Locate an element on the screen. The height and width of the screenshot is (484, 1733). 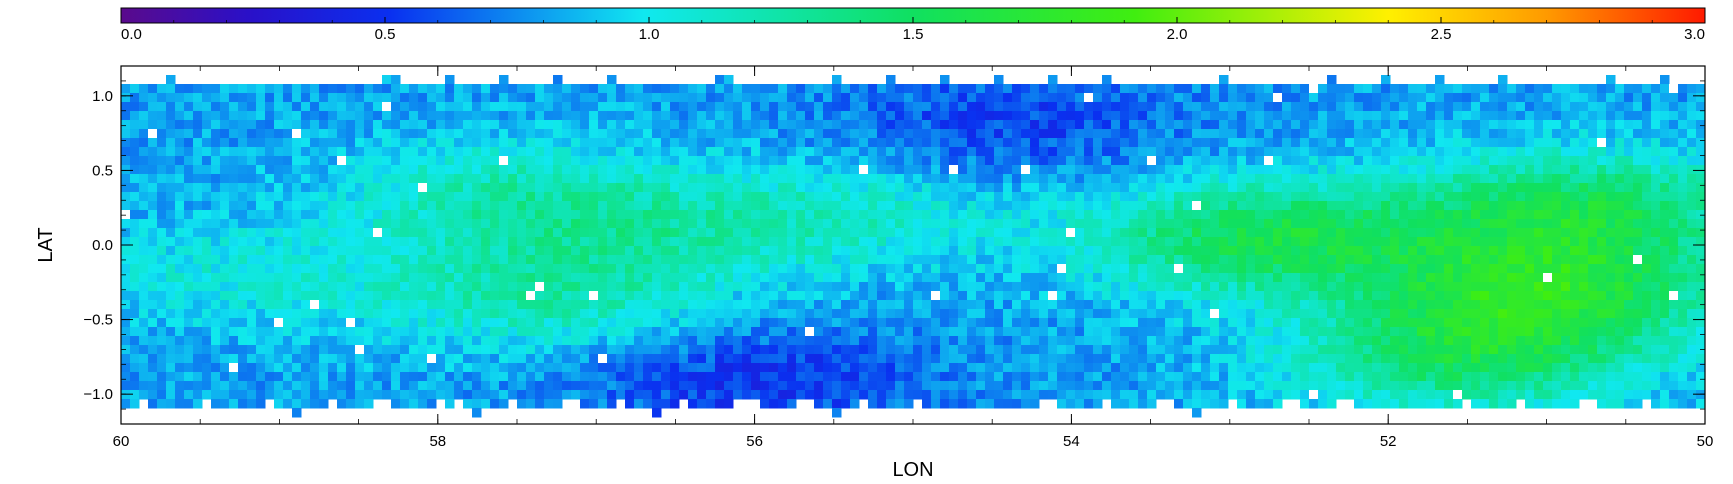
colorbar-tick-label: 3.0 is located at coordinates (1694, 34).